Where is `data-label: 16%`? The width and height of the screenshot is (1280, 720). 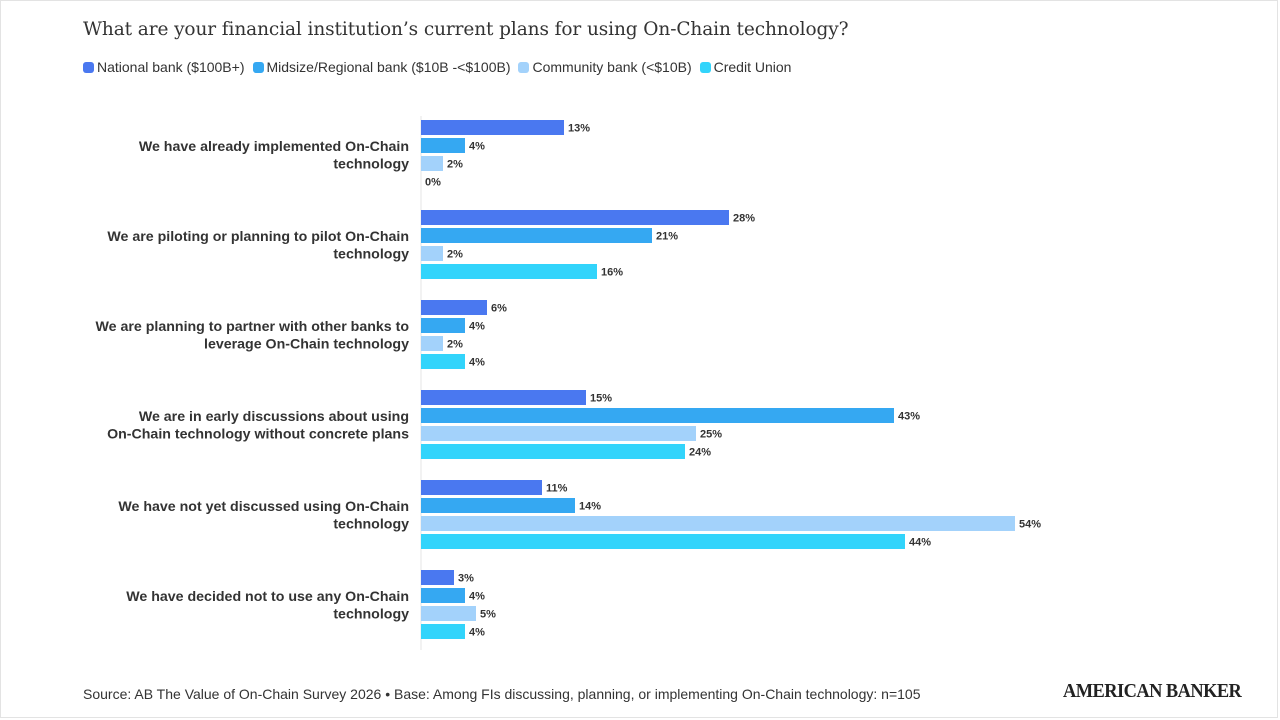
data-label: 16% is located at coordinates (612, 273).